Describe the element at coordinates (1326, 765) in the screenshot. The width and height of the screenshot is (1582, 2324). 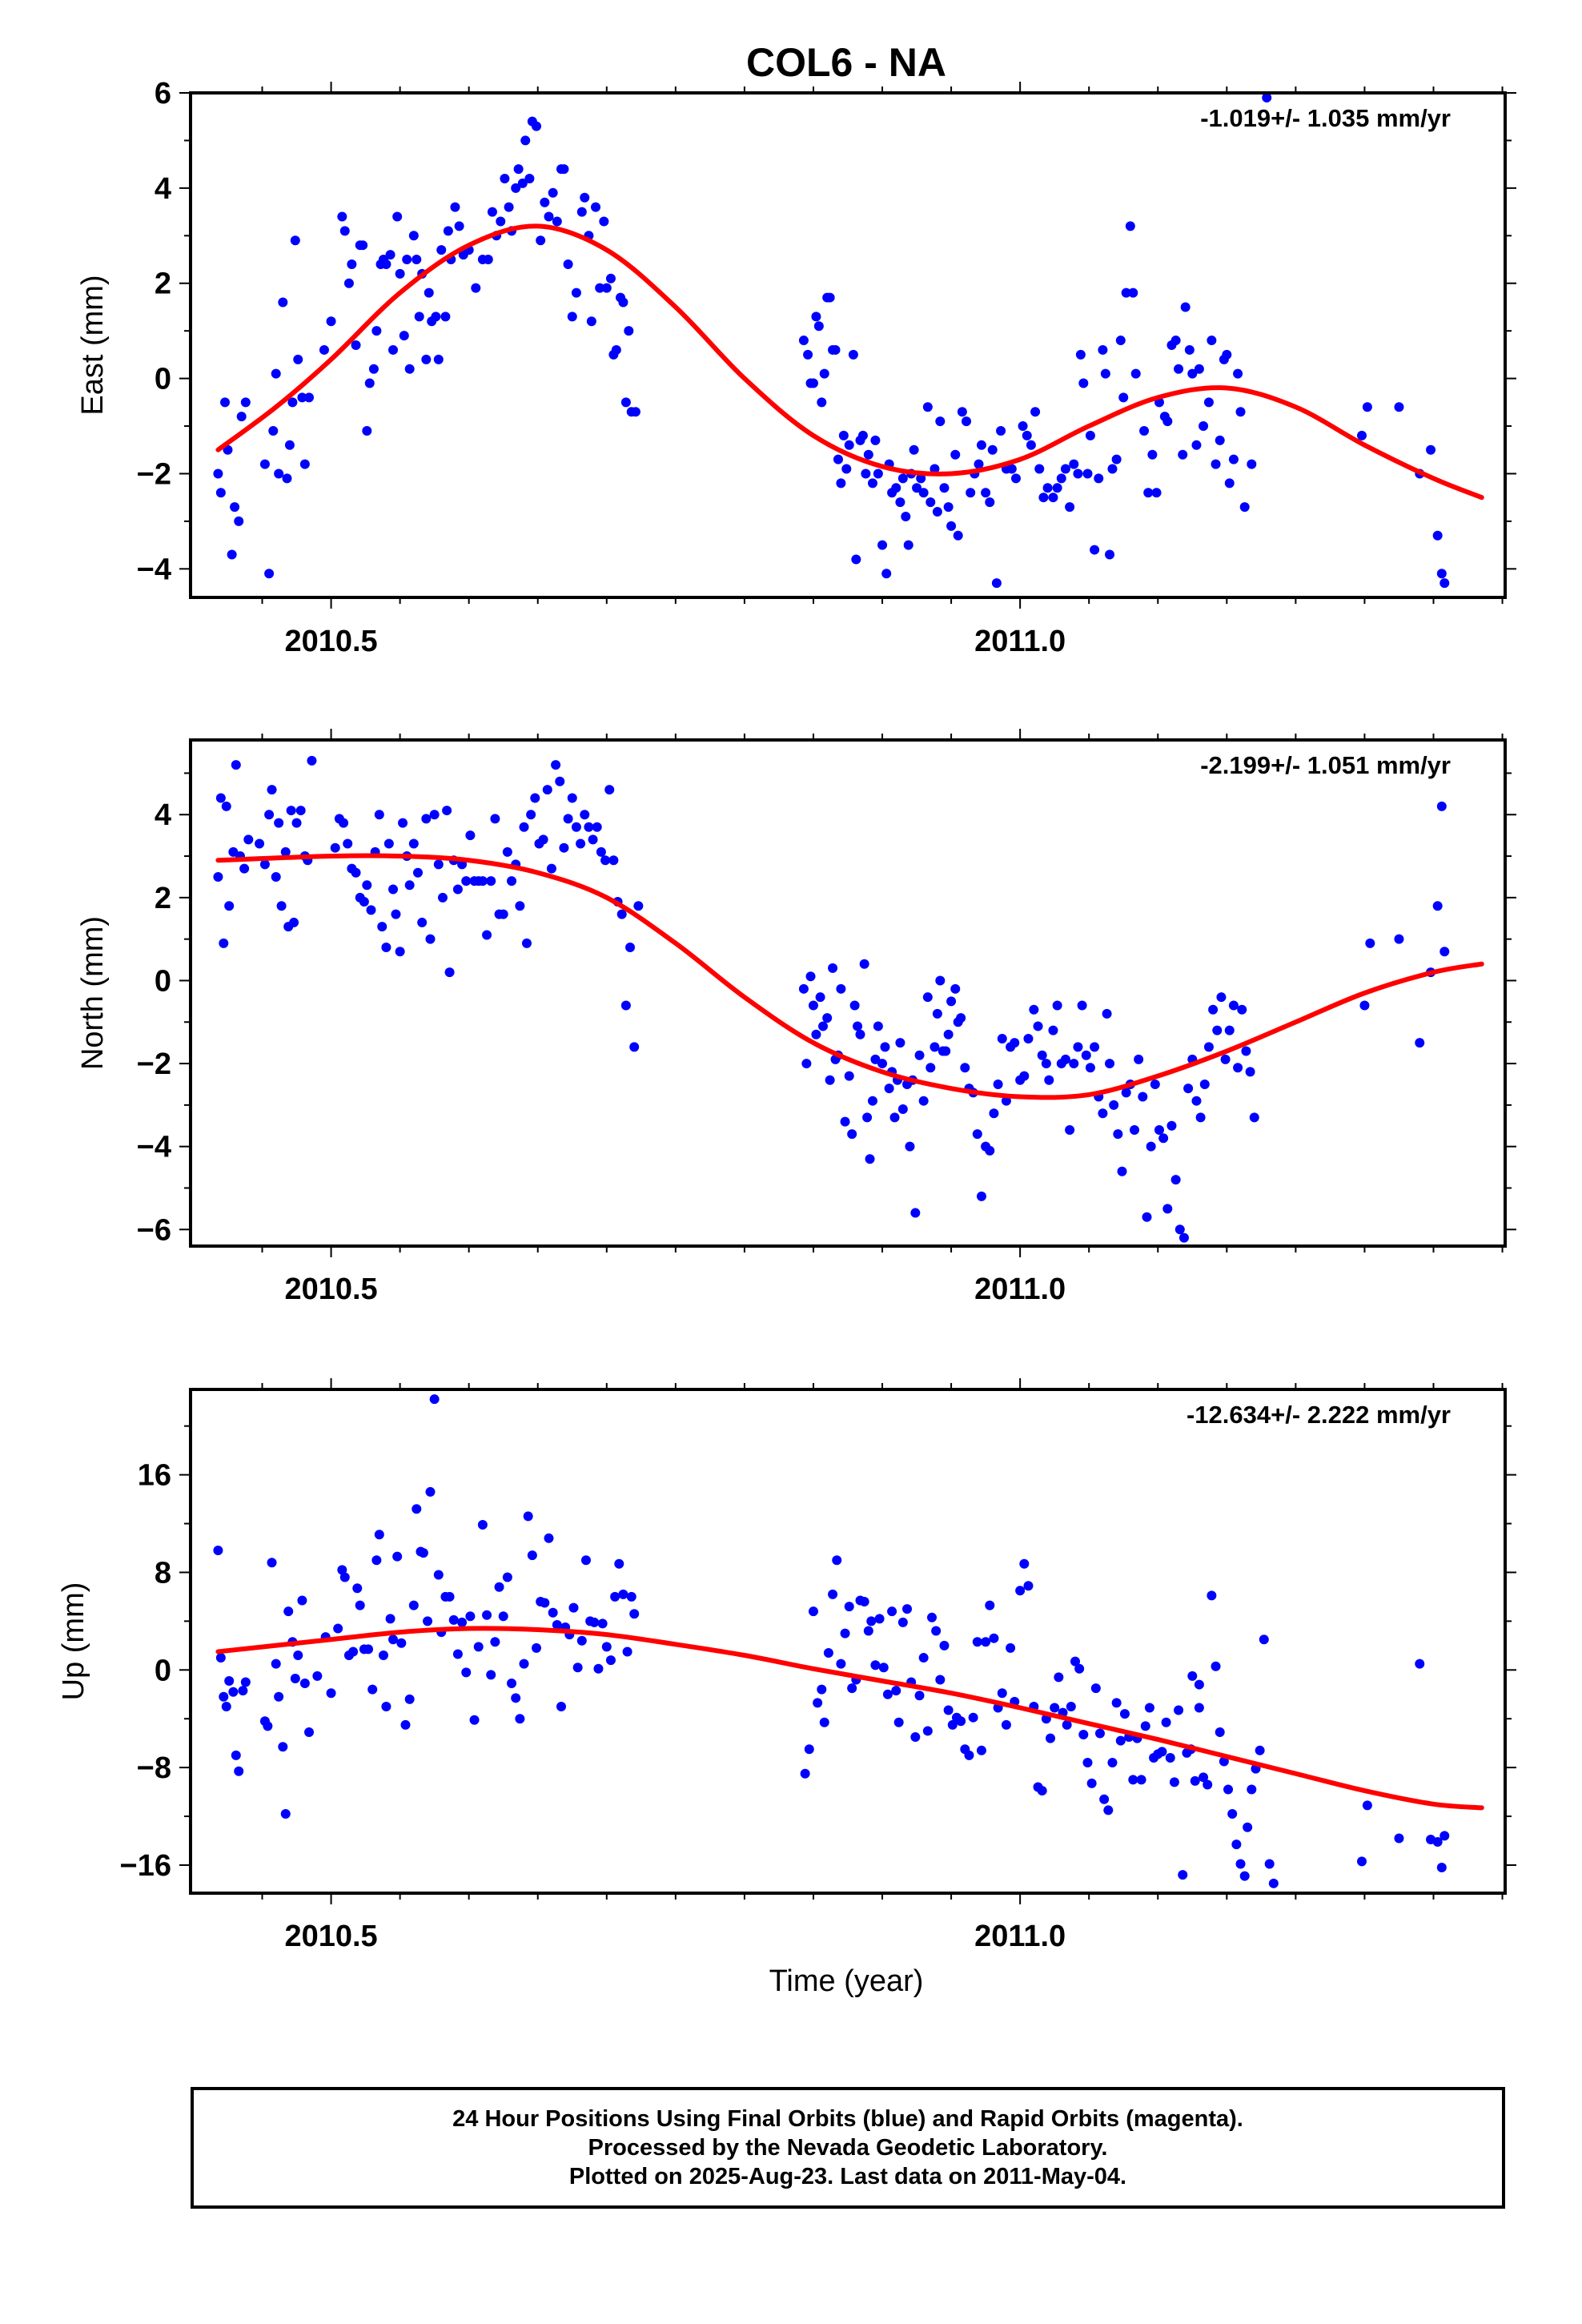
I see `north-rate-label: -2.199+/- 1.051 mm/yr` at that location.